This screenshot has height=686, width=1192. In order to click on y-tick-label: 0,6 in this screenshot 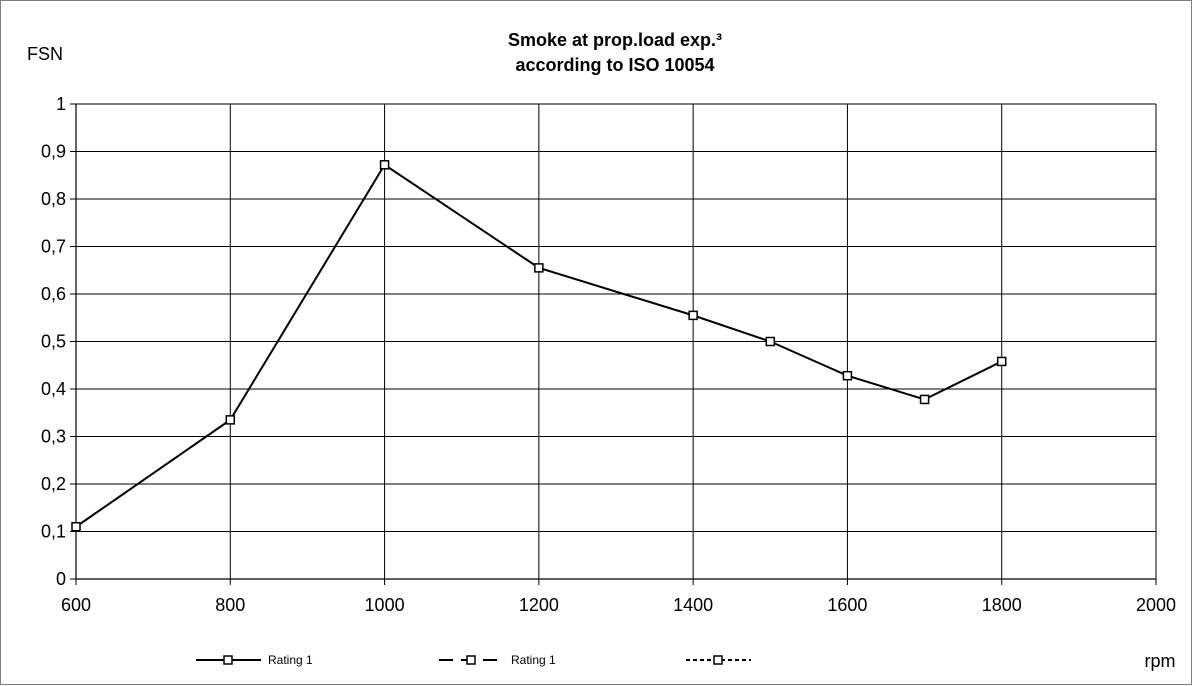, I will do `click(53, 294)`.